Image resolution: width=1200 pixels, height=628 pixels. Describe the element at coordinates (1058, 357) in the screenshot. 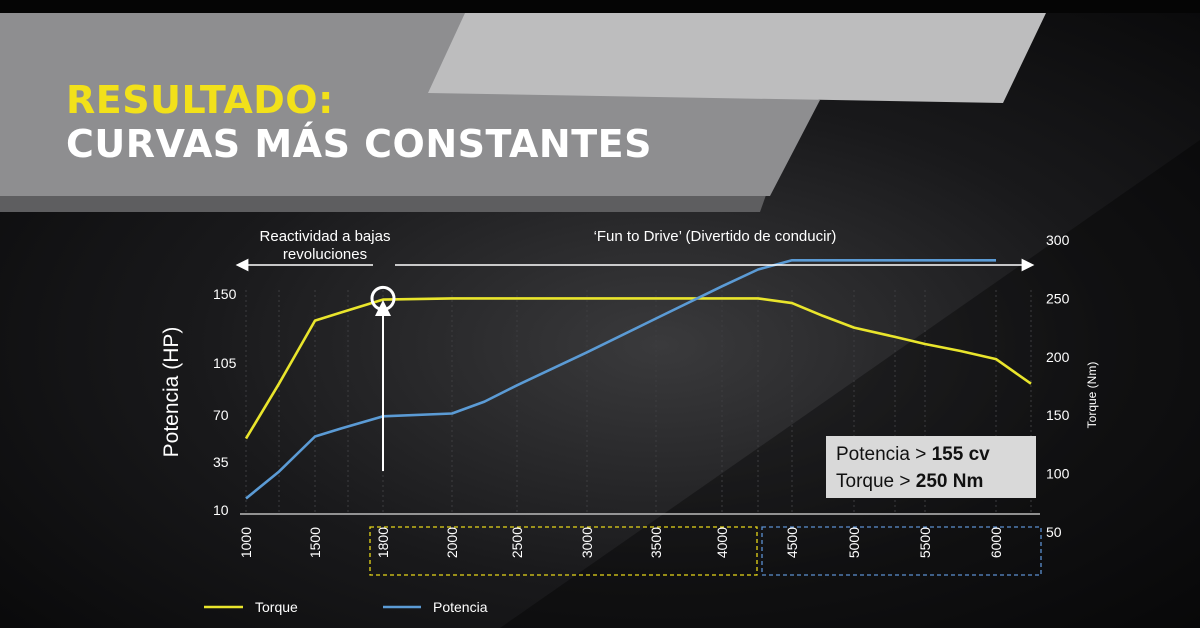

I see `y-right-tick-label: 200` at that location.